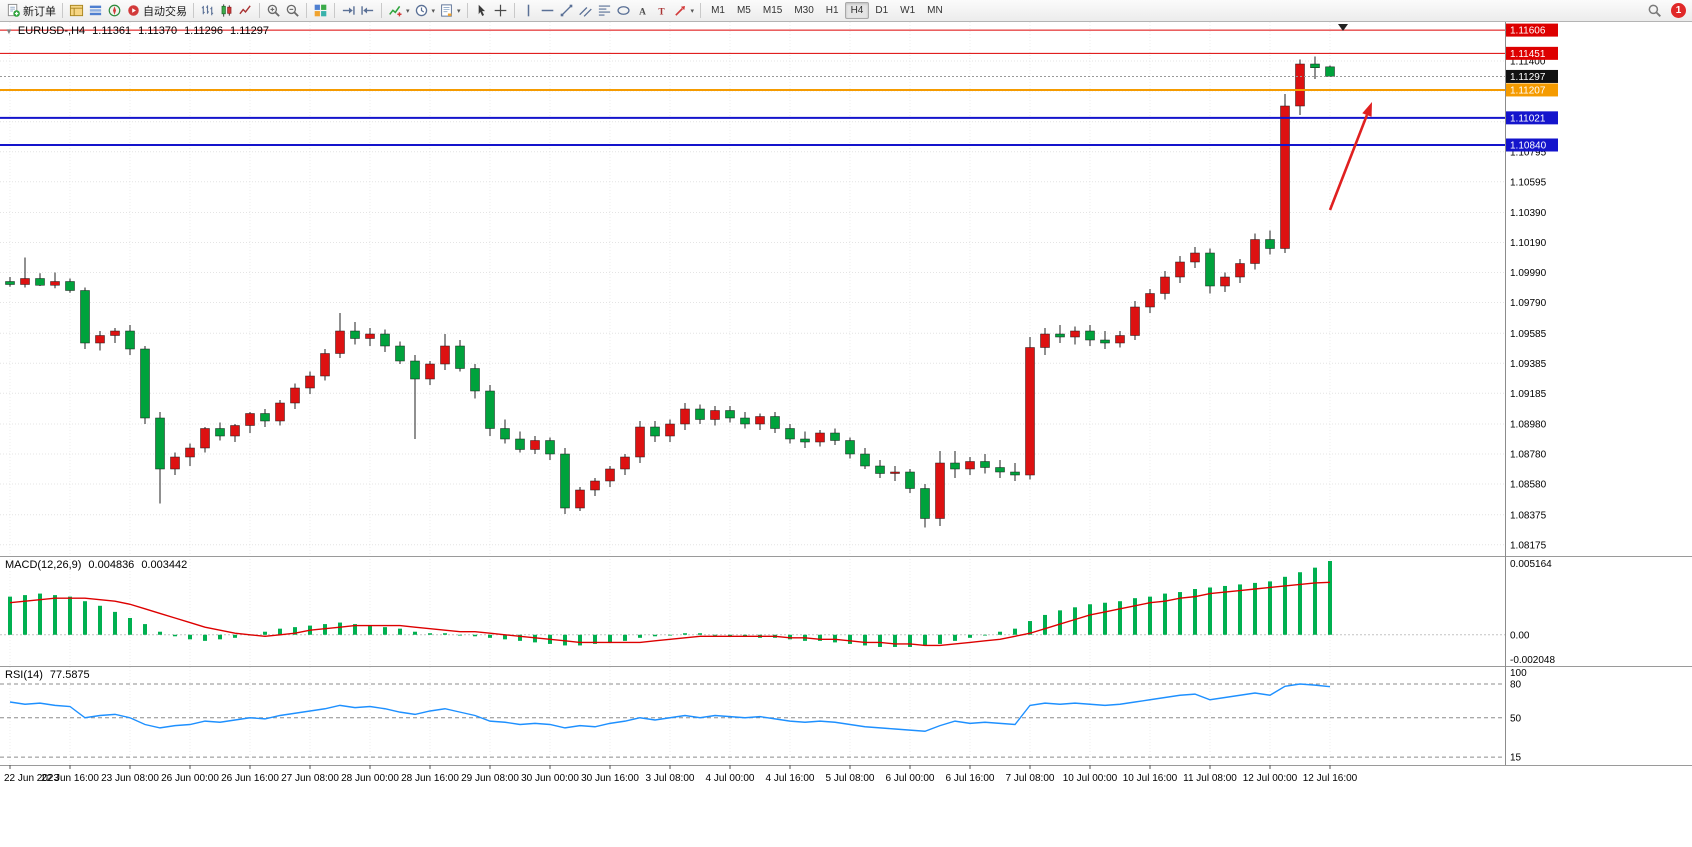 This screenshot has width=1692, height=847. What do you see at coordinates (156, 10) in the screenshot?
I see `autotrading-button: 自动交易` at bounding box center [156, 10].